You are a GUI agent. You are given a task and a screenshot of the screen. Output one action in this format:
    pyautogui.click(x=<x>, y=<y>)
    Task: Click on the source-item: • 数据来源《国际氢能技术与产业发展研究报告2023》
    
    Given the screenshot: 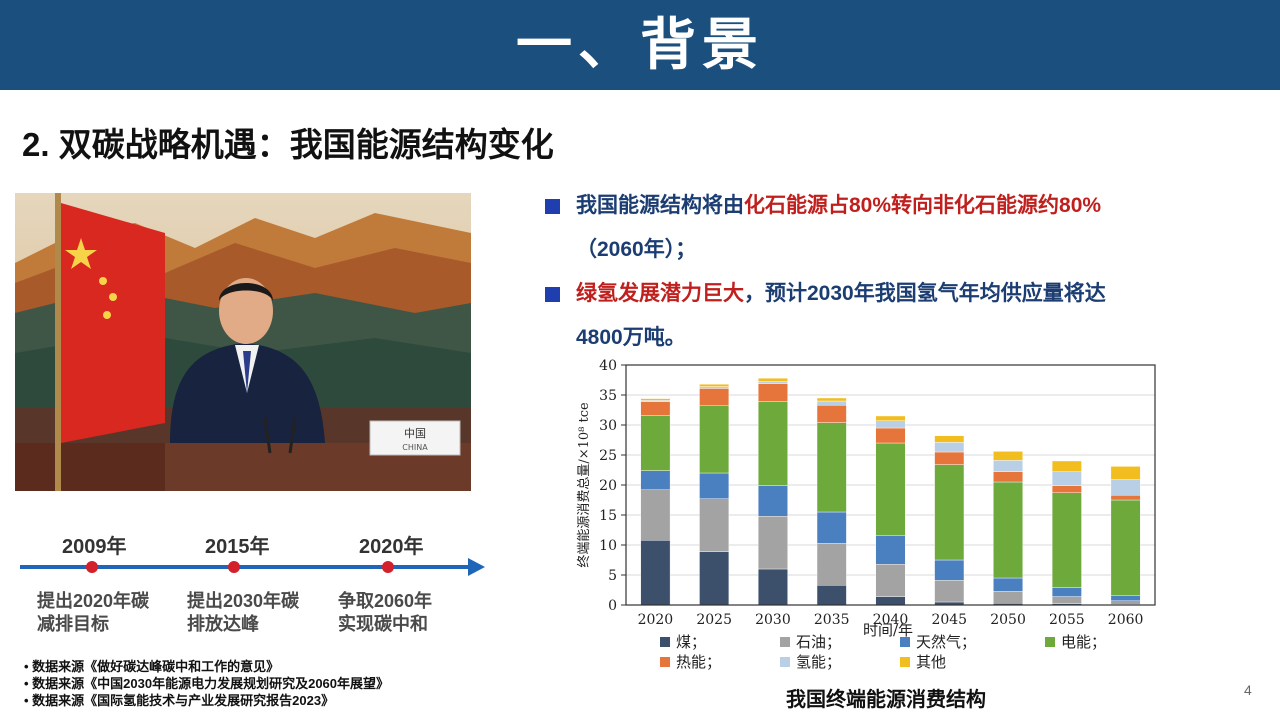 What is the action you would take?
    pyautogui.click(x=179, y=700)
    